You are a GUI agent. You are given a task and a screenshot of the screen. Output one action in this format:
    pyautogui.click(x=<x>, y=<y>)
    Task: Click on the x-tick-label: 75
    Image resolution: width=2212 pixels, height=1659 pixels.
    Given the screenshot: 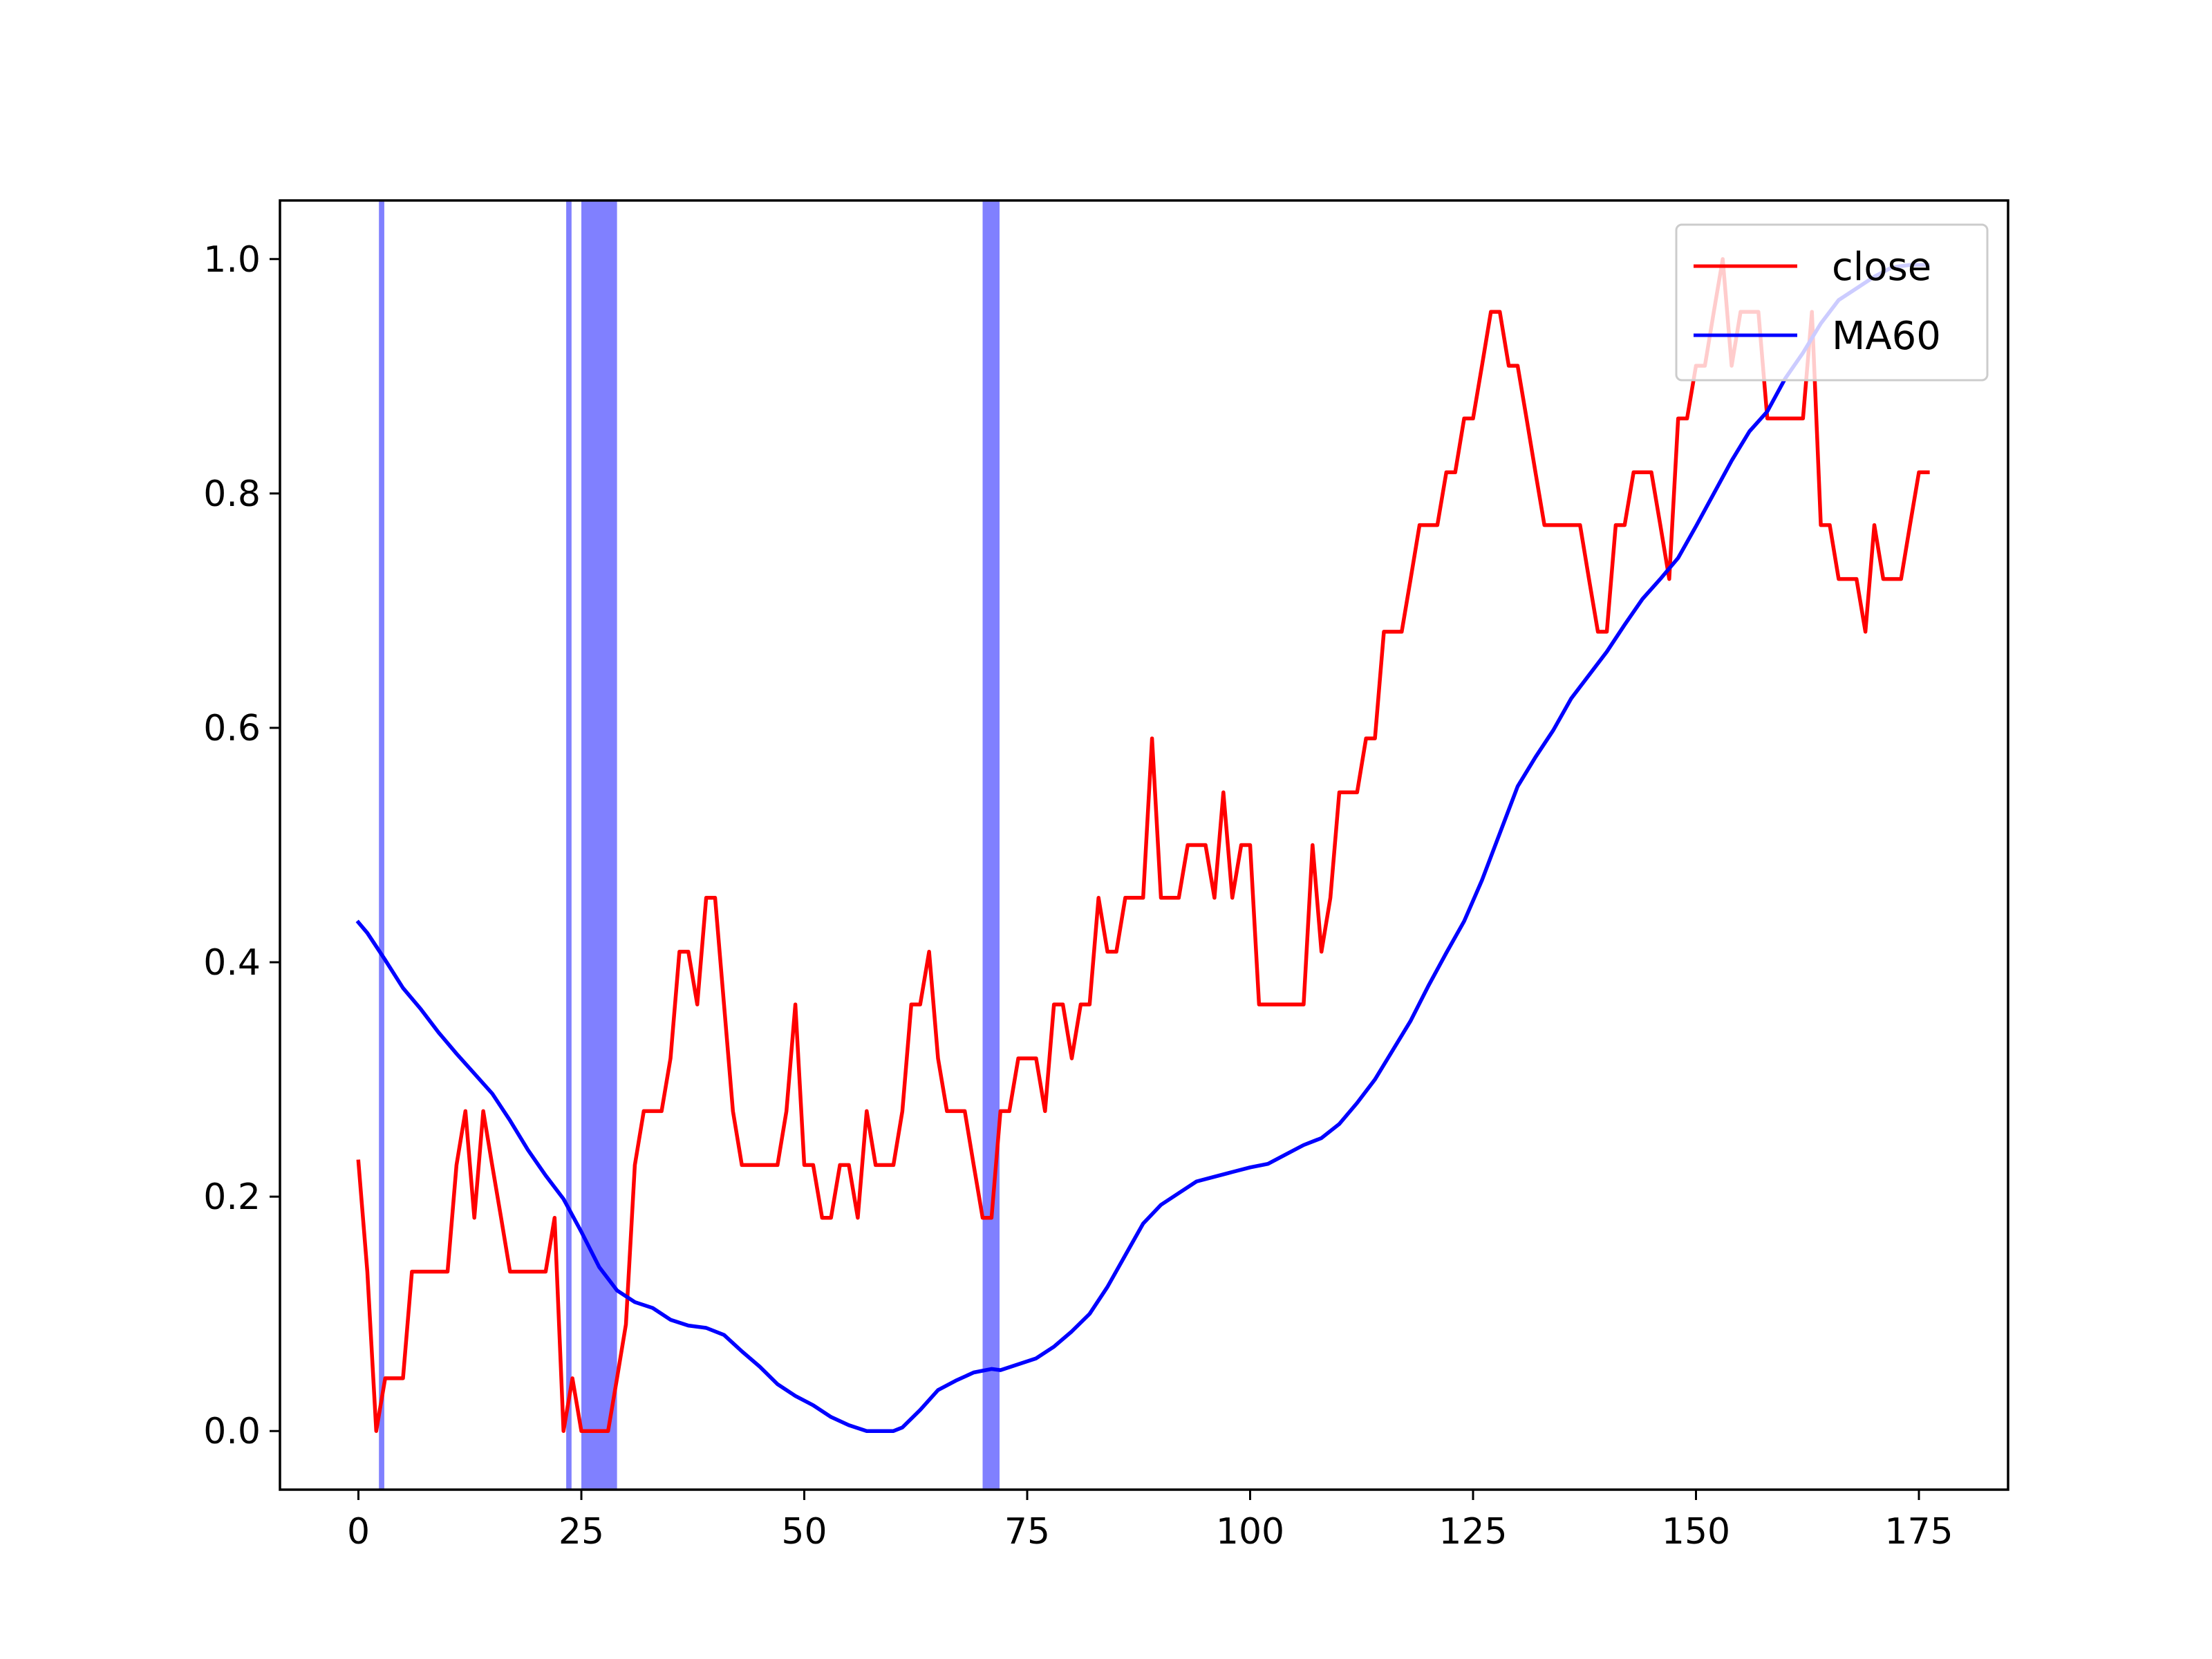 What is the action you would take?
    pyautogui.click(x=1027, y=1532)
    